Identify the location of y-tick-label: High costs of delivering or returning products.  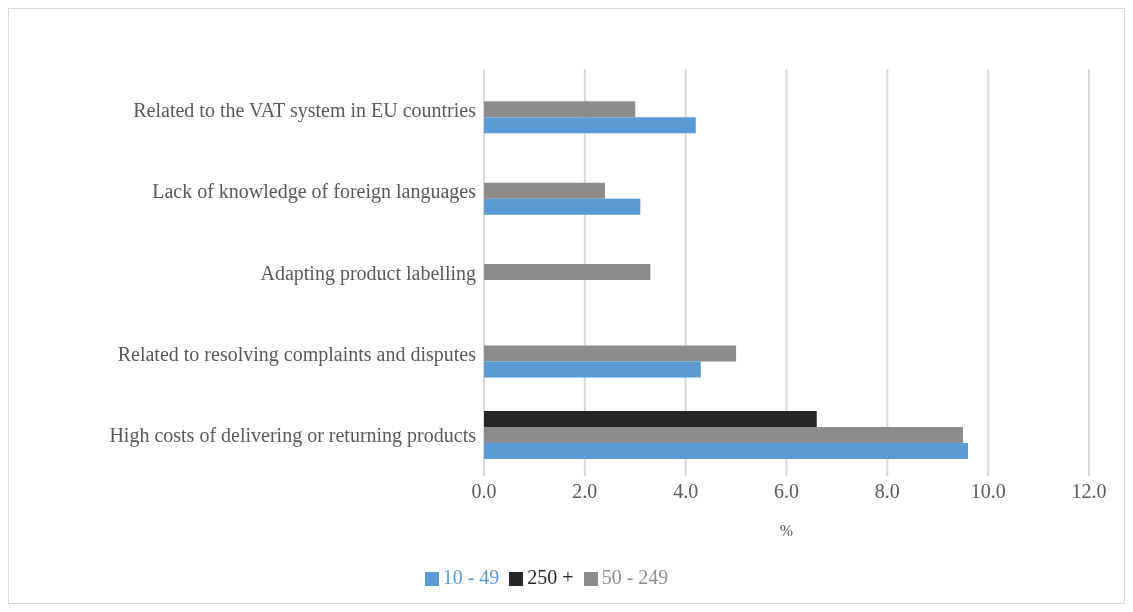
(293, 436).